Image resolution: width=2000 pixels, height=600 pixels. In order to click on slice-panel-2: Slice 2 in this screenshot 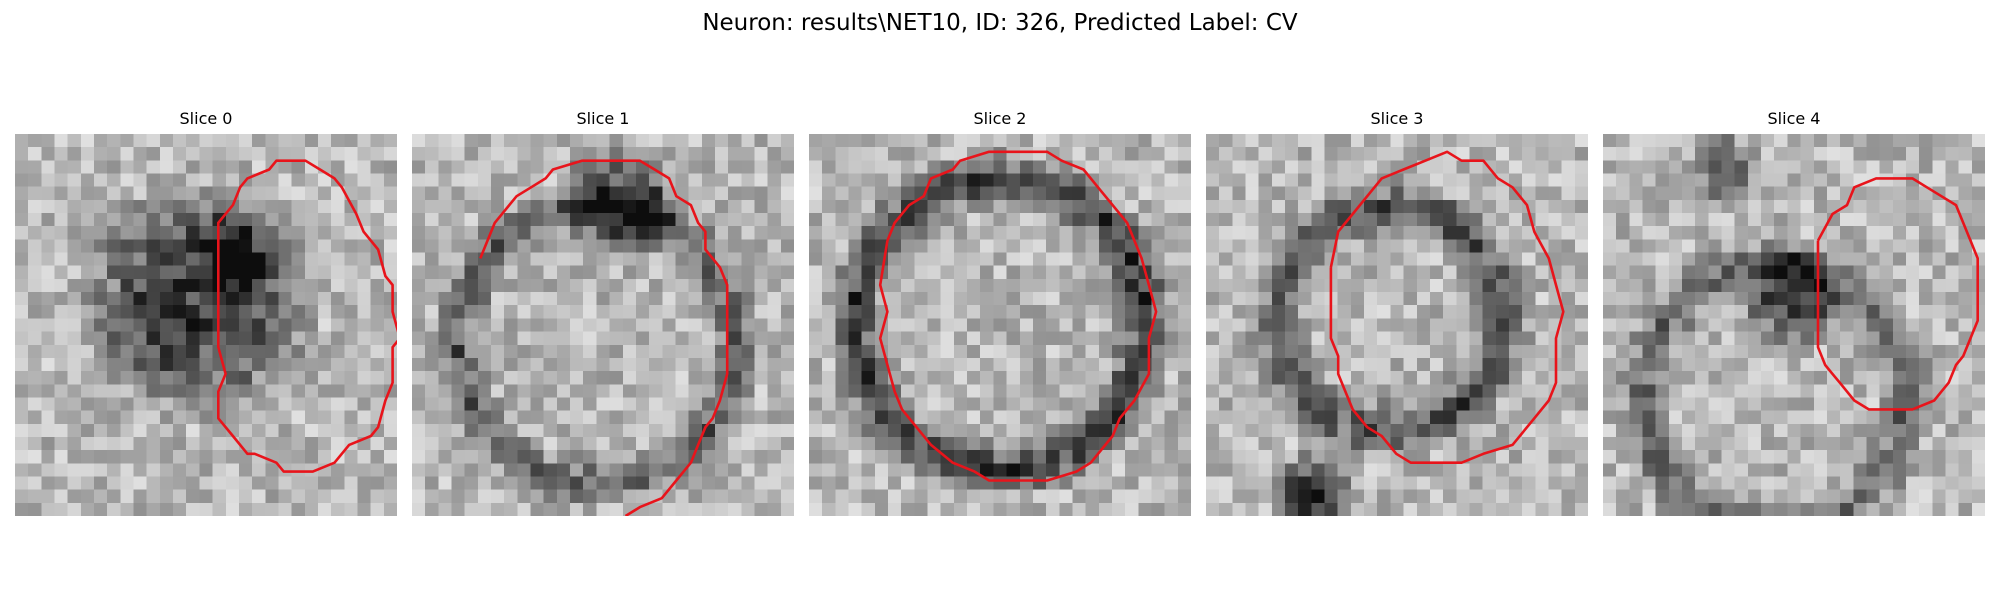, I will do `click(1000, 311)`.